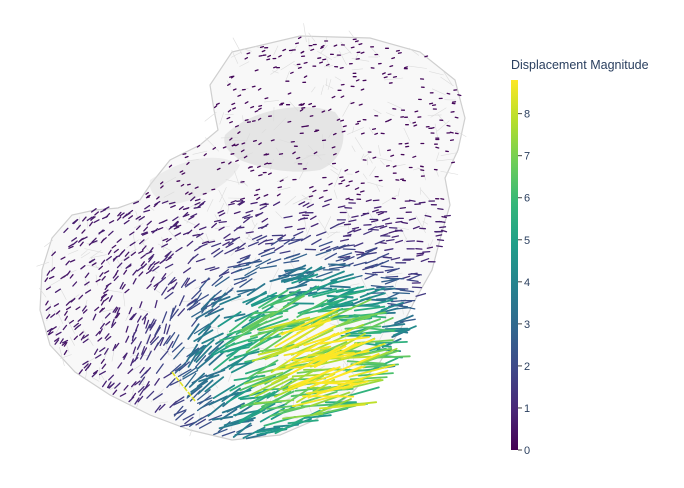 The image size is (684, 488). Describe the element at coordinates (580, 65) in the screenshot. I see `colorbar-title: Displacement Magnitude` at that location.